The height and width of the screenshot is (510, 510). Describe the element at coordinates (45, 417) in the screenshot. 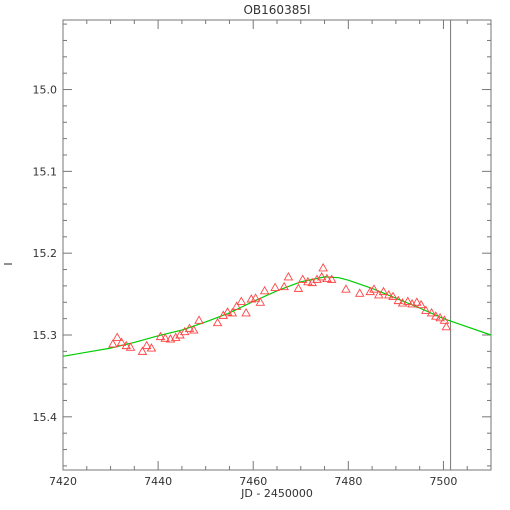

I see `y-tick-label: 15.4` at that location.